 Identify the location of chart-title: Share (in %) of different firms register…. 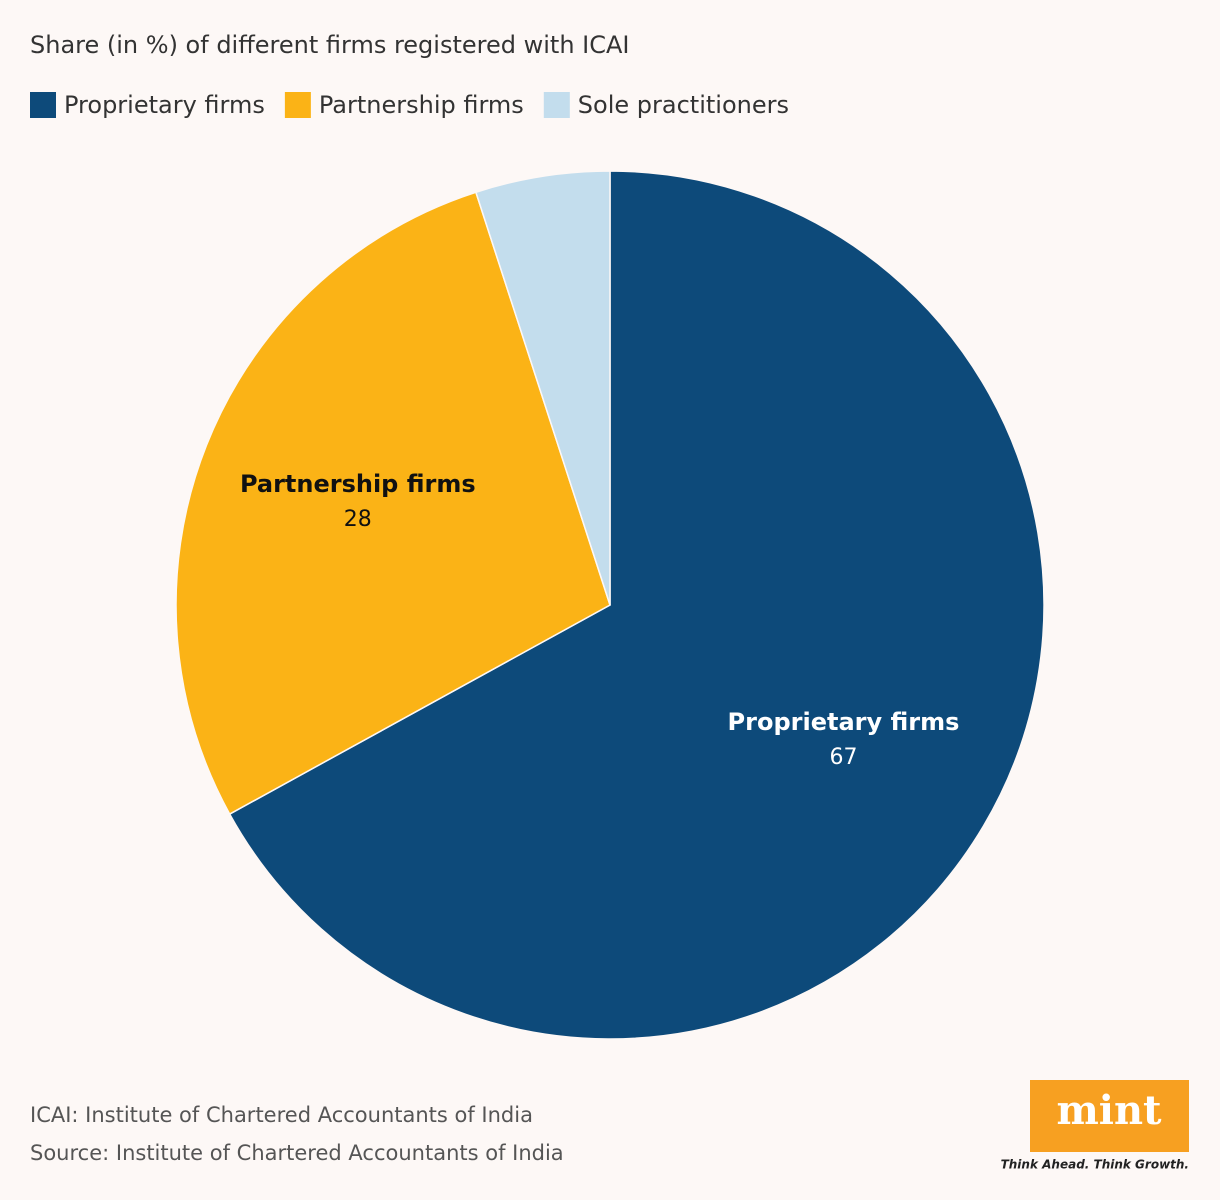
(329, 45).